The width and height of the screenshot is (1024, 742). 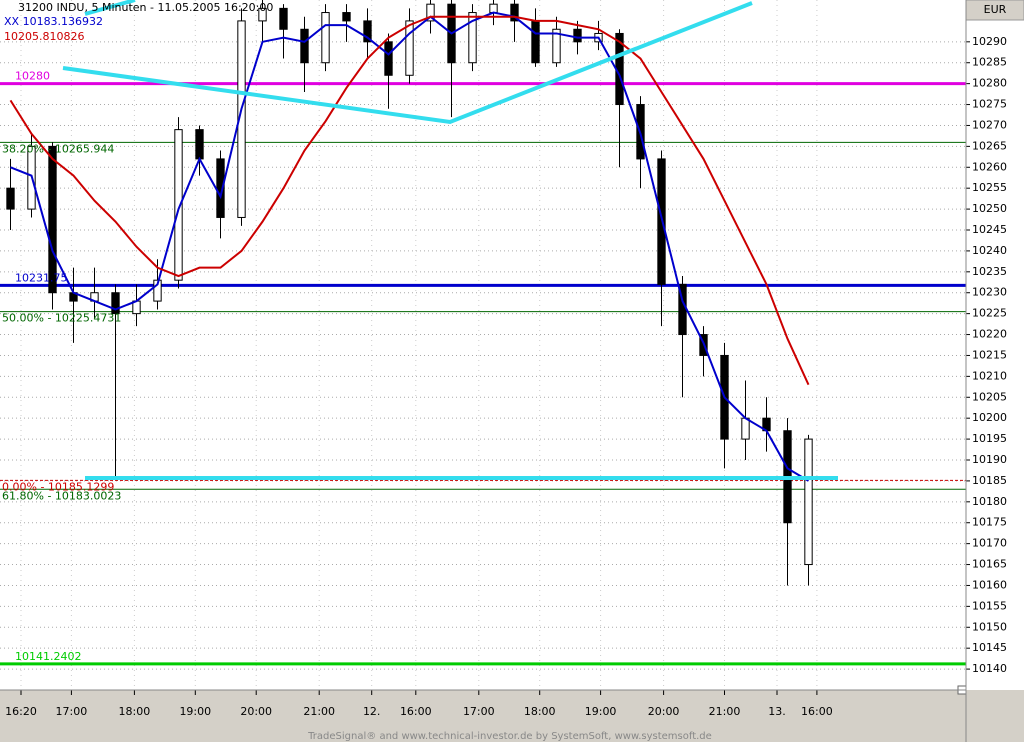 I want to click on level-label: 10280, so click(x=32, y=76).